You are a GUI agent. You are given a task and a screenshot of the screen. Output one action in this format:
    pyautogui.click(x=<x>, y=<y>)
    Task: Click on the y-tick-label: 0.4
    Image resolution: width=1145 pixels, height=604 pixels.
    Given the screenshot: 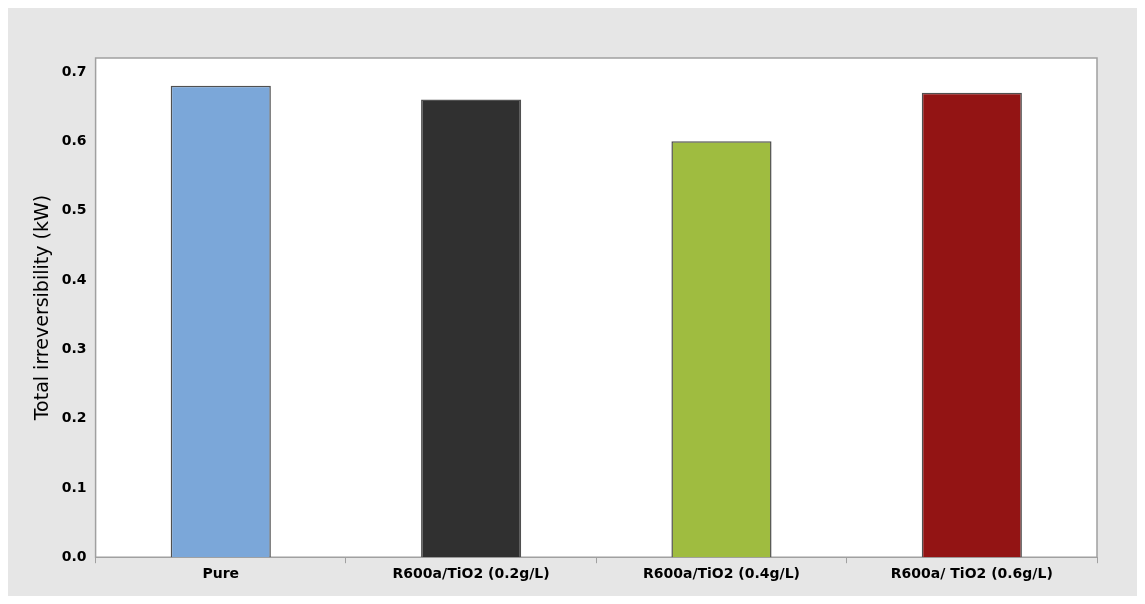 What is the action you would take?
    pyautogui.click(x=74, y=278)
    